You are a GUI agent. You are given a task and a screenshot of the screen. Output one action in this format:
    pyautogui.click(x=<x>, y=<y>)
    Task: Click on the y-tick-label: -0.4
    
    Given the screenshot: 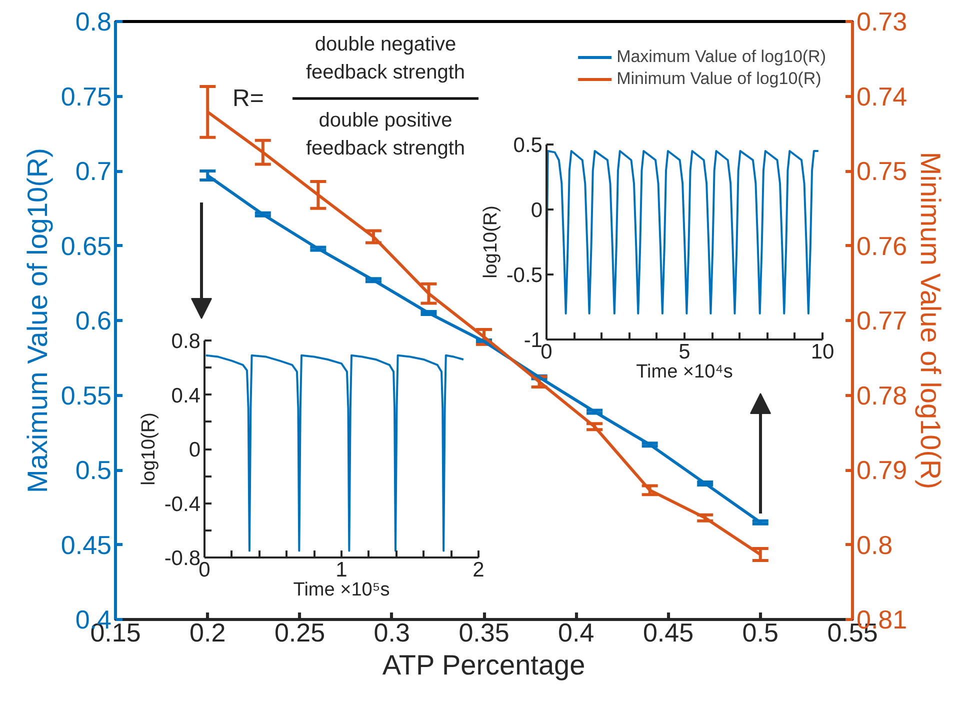 What is the action you would take?
    pyautogui.click(x=182, y=504)
    